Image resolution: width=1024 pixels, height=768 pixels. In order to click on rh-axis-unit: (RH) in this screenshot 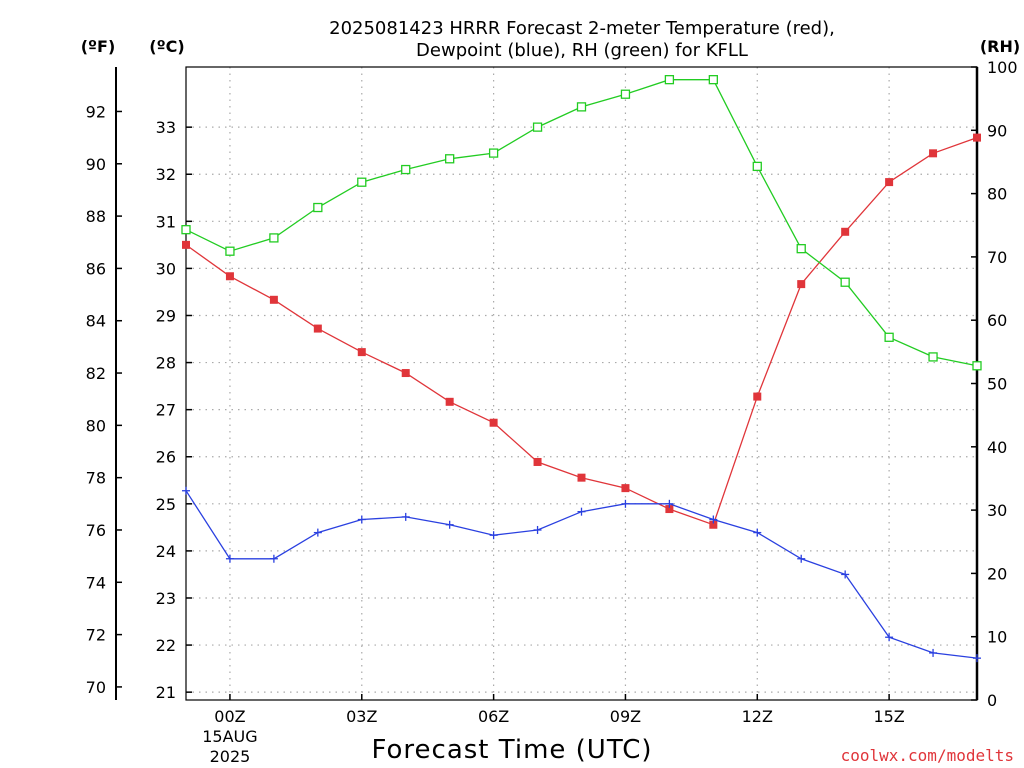, I will do `click(1000, 46)`.